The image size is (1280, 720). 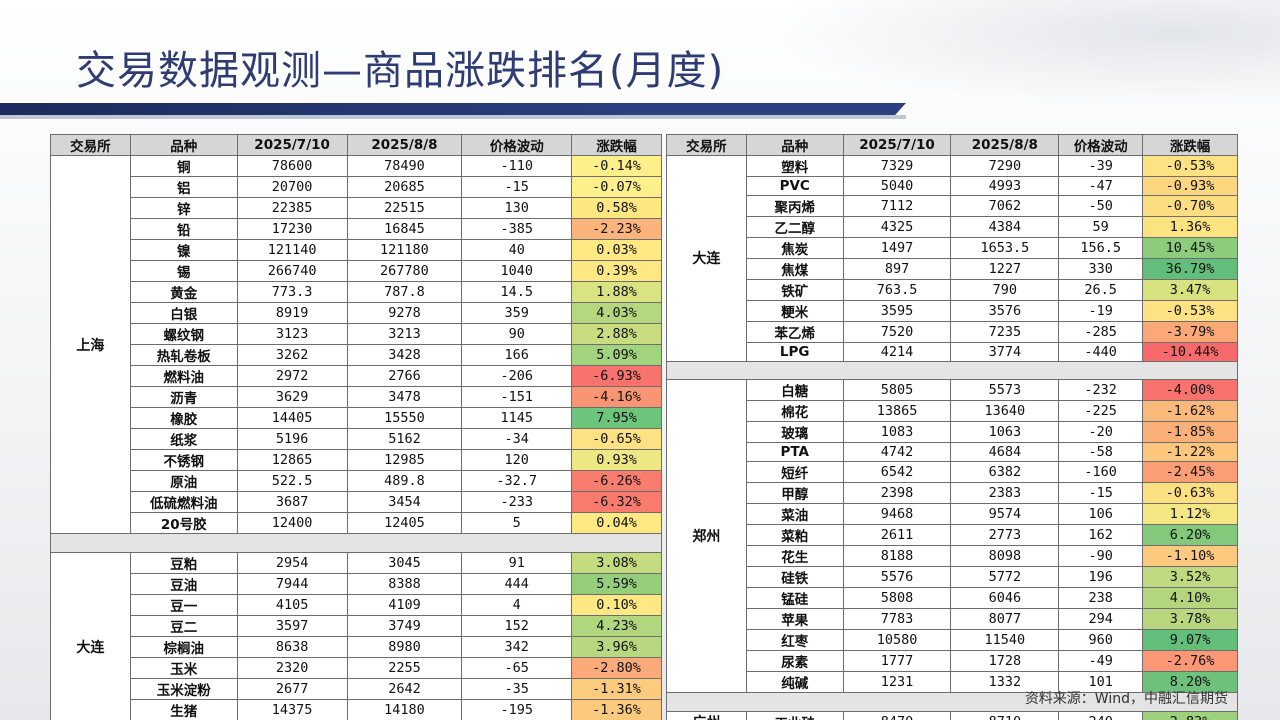 I want to click on price-change-cell: -206, so click(x=517, y=376).